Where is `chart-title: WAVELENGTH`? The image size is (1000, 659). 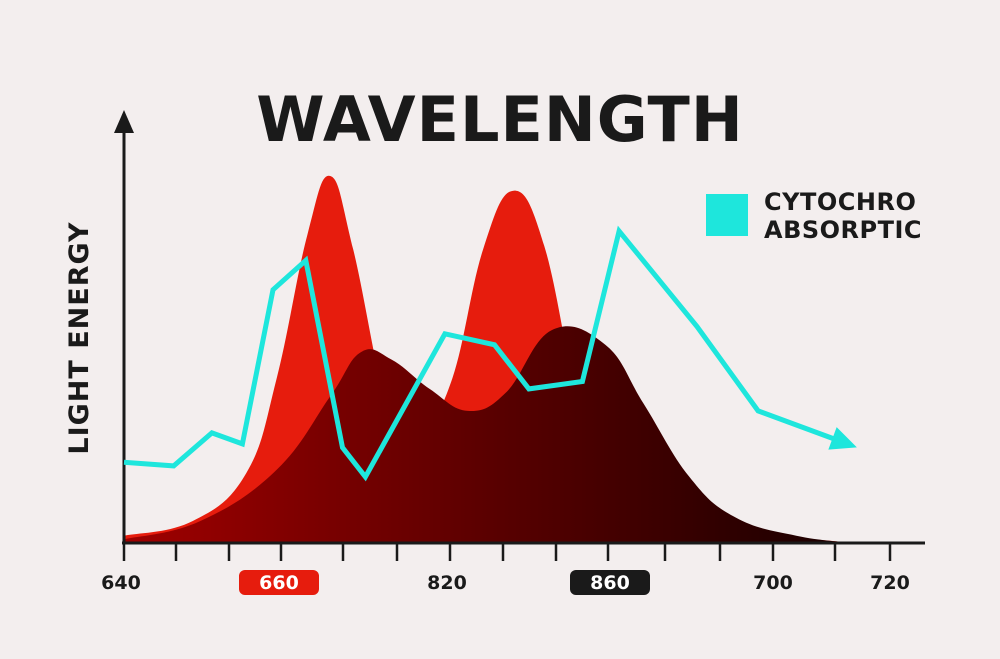
chart-title: WAVELENGTH is located at coordinates (499, 119).